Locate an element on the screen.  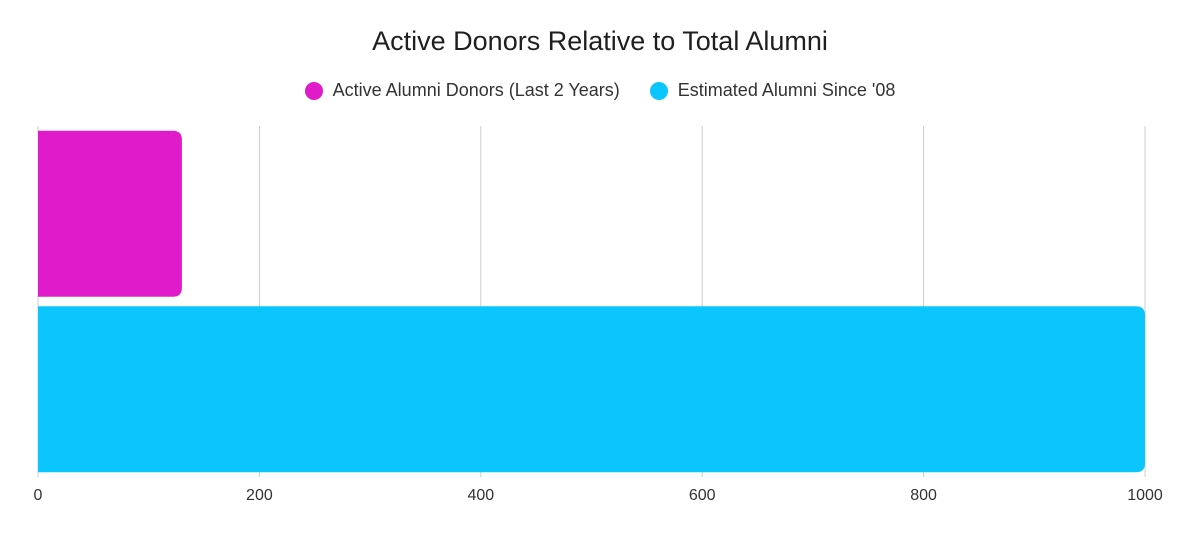
legend-item-active-donors: Active Alumni Donors (Last 2 Years) is located at coordinates (462, 90).